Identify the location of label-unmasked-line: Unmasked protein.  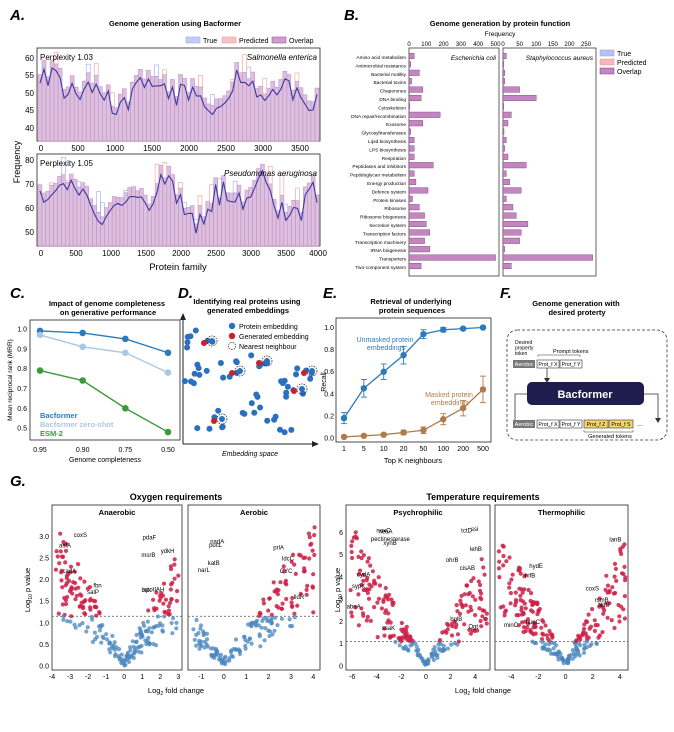
(385, 340).